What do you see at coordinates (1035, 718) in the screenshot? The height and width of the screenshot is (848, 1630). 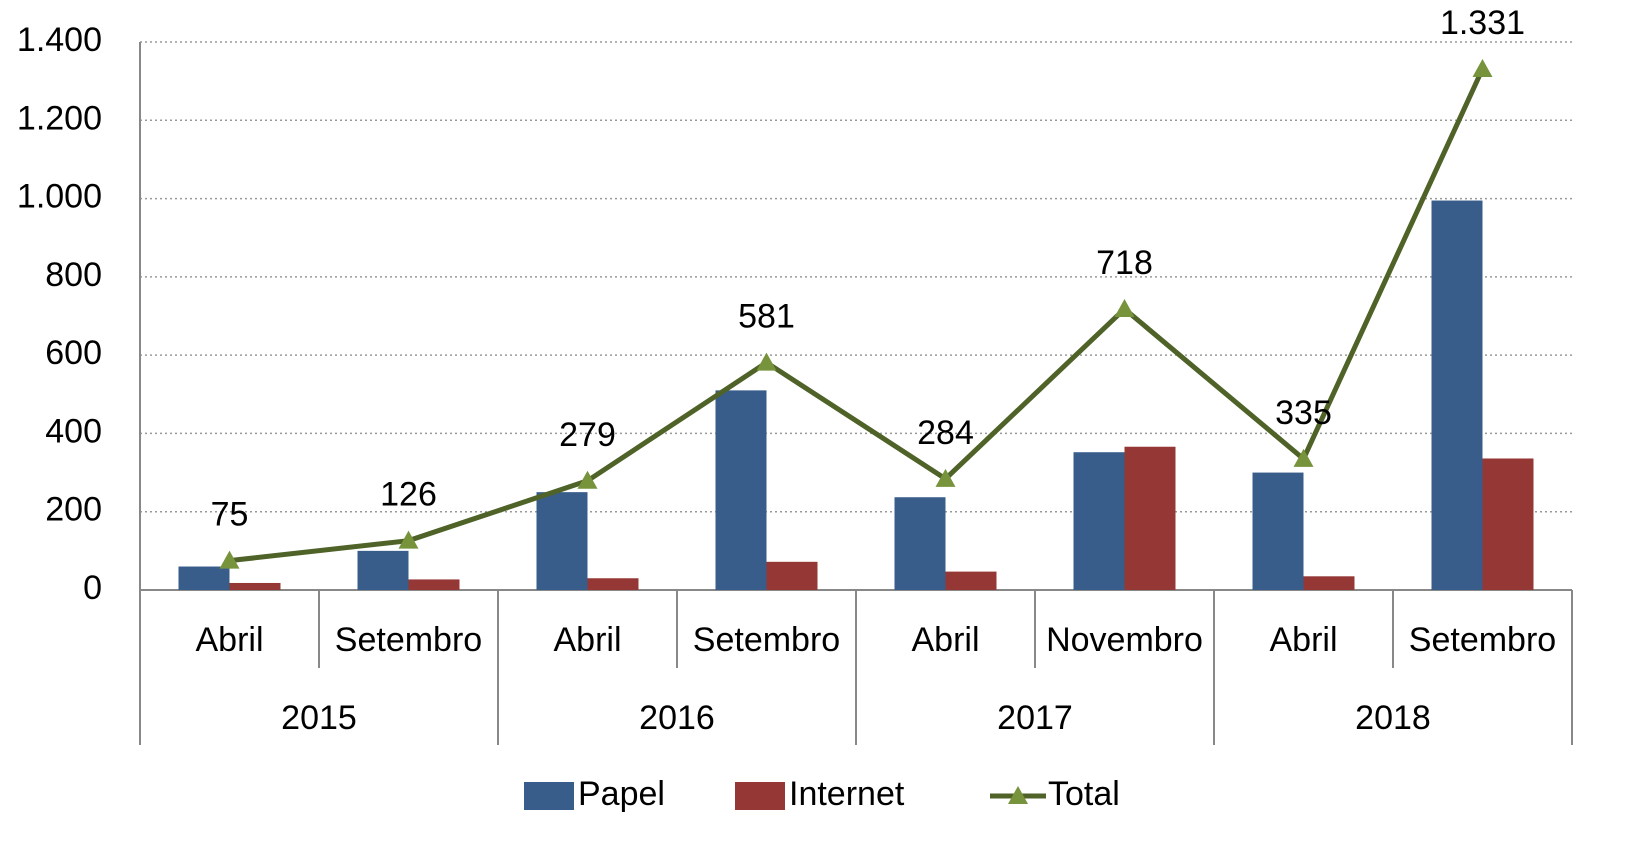 I see `group-label: 2017` at bounding box center [1035, 718].